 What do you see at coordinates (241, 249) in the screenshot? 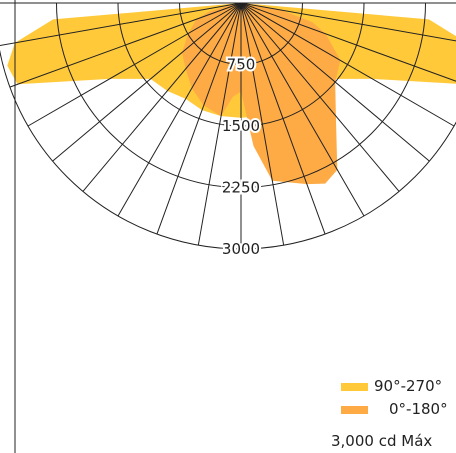
I see `ring-label-3: 3000` at bounding box center [241, 249].